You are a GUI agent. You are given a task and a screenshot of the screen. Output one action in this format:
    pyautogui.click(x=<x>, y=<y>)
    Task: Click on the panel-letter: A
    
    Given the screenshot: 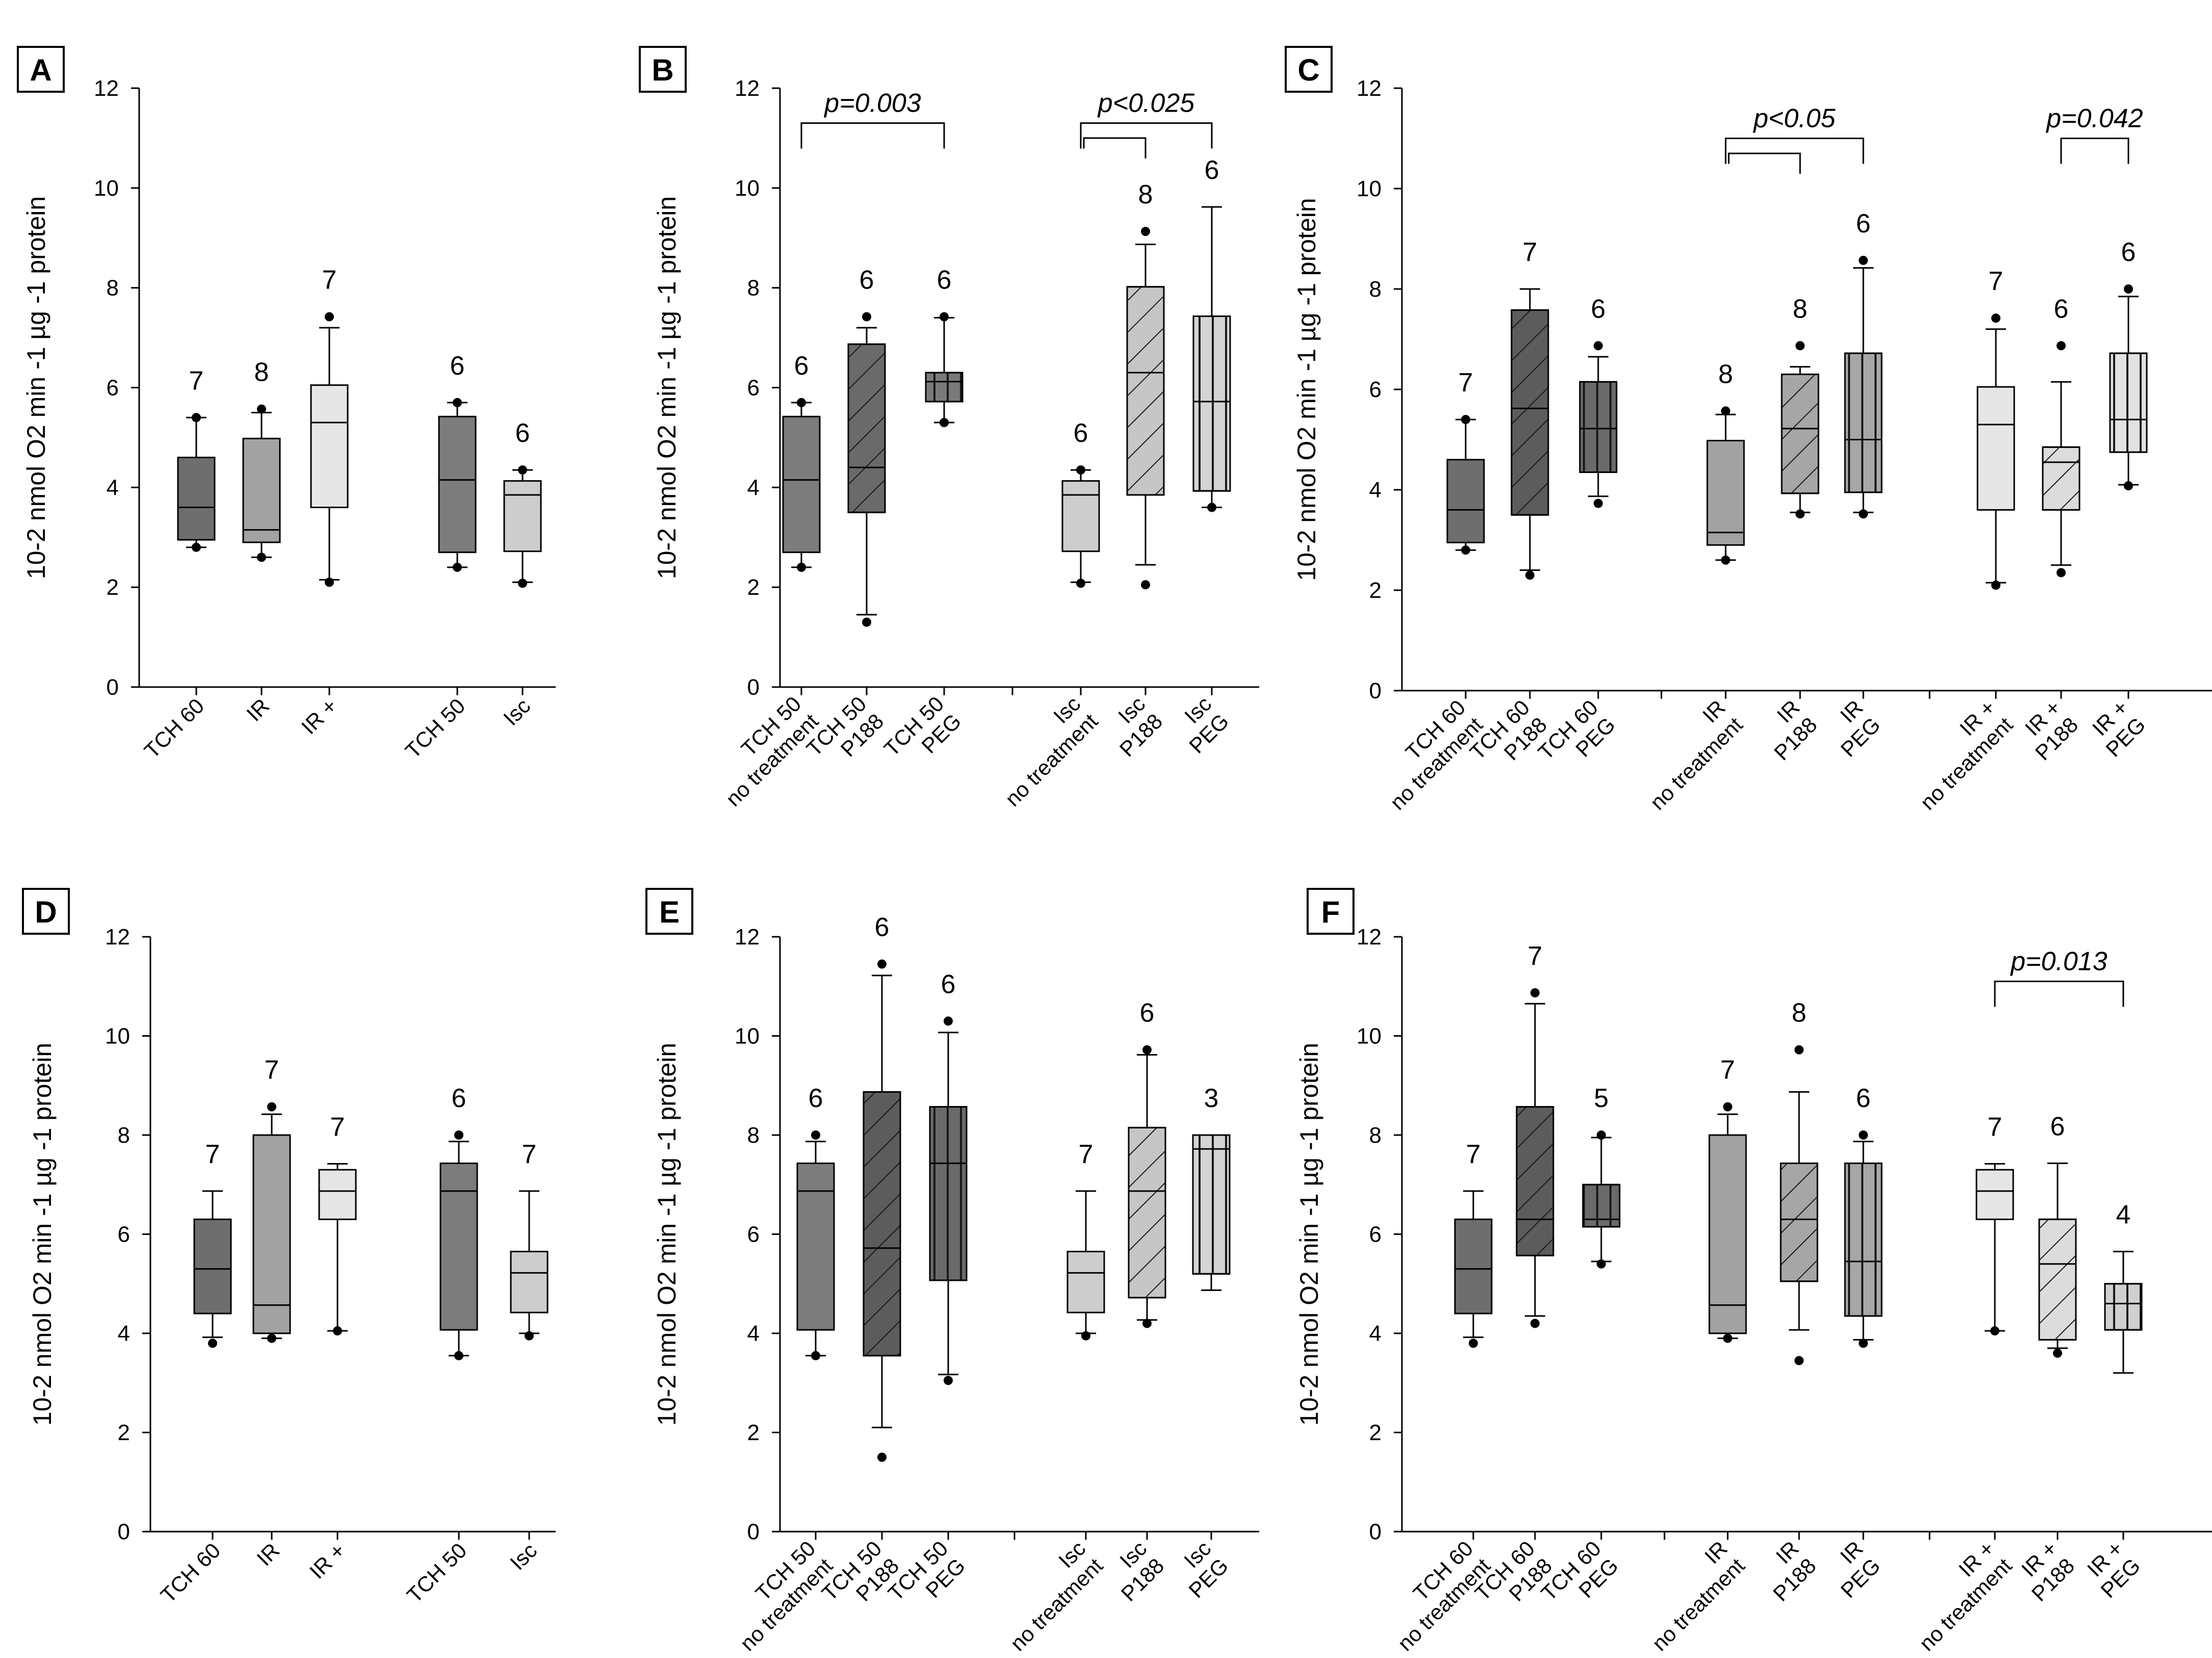 What is the action you would take?
    pyautogui.click(x=41, y=70)
    